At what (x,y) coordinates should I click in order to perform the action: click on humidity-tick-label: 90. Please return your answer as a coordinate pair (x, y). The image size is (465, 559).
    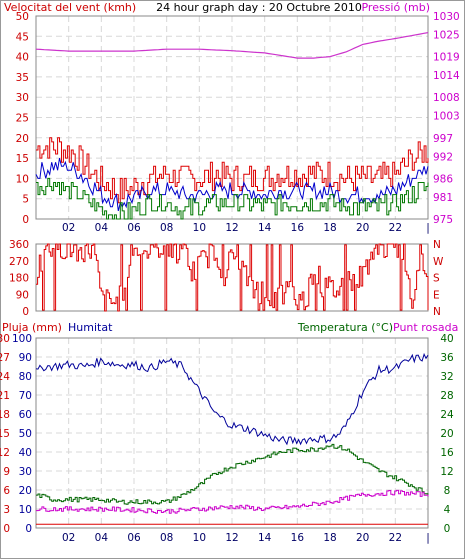
    Looking at the image, I should click on (25, 358).